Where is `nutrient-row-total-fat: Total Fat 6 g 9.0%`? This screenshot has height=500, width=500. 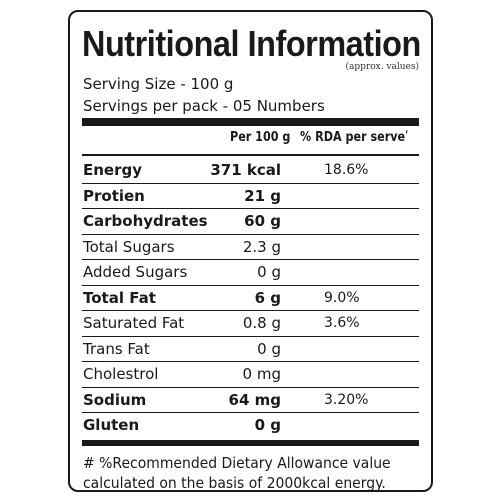 nutrient-row-total-fat: Total Fat 6 g 9.0% is located at coordinates (250, 298).